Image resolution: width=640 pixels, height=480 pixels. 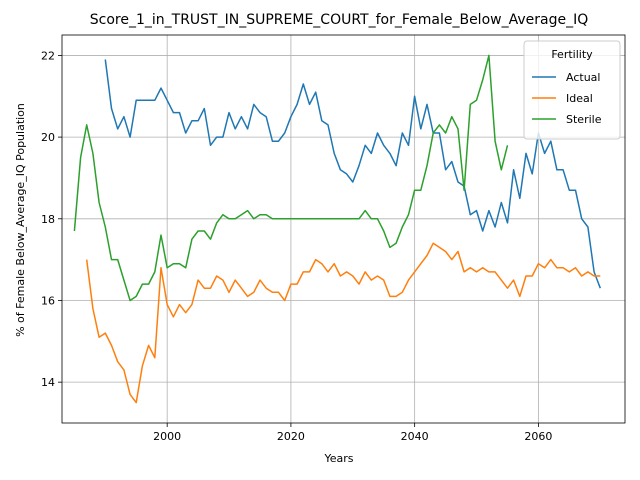 I want to click on y-tick-label: 20, so click(x=48, y=137).